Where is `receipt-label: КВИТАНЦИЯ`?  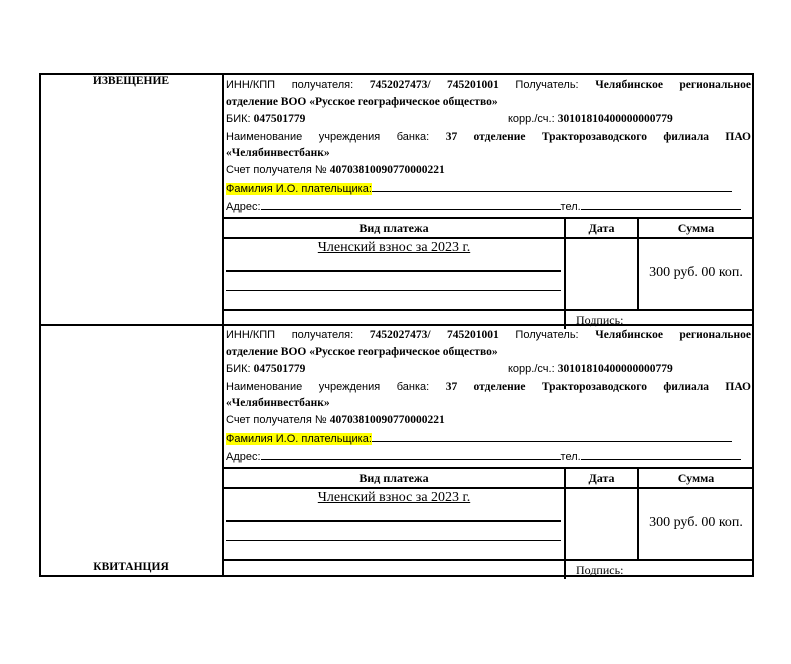 receipt-label: КВИТАНЦИЯ is located at coordinates (131, 567).